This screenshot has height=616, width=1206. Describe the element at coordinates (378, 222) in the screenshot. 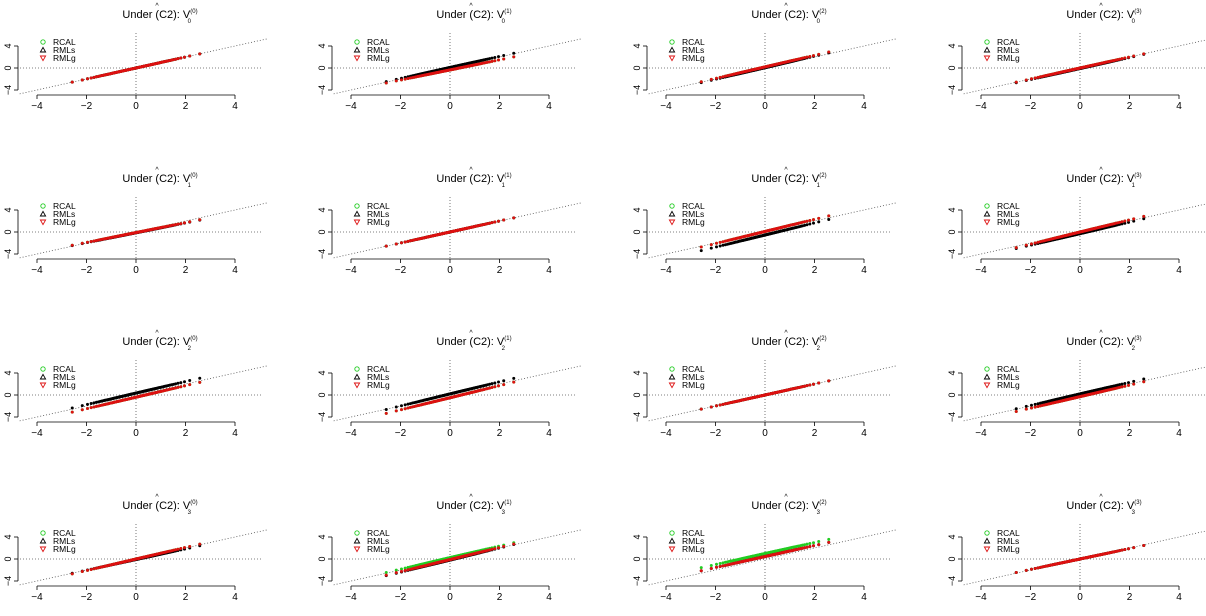

I see `legend-label: RMLg` at that location.